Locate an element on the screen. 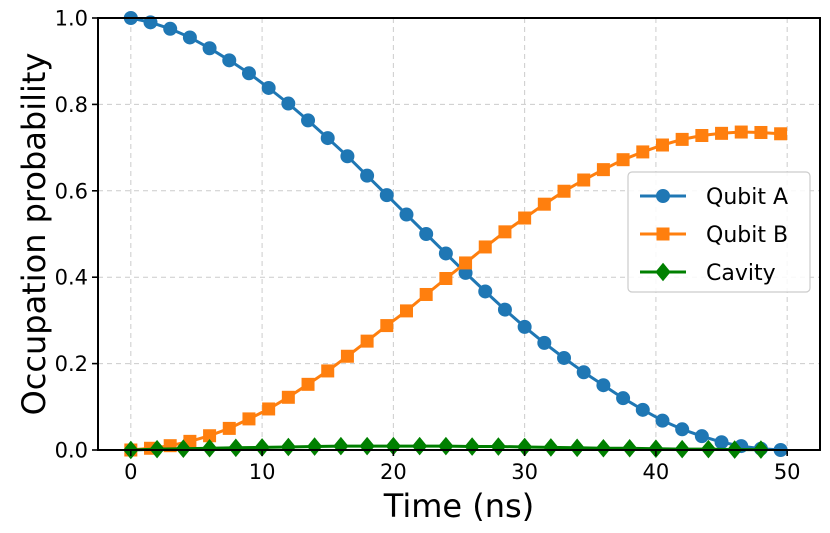 The width and height of the screenshot is (830, 533). legend-marker-cavity is located at coordinates (663, 272).